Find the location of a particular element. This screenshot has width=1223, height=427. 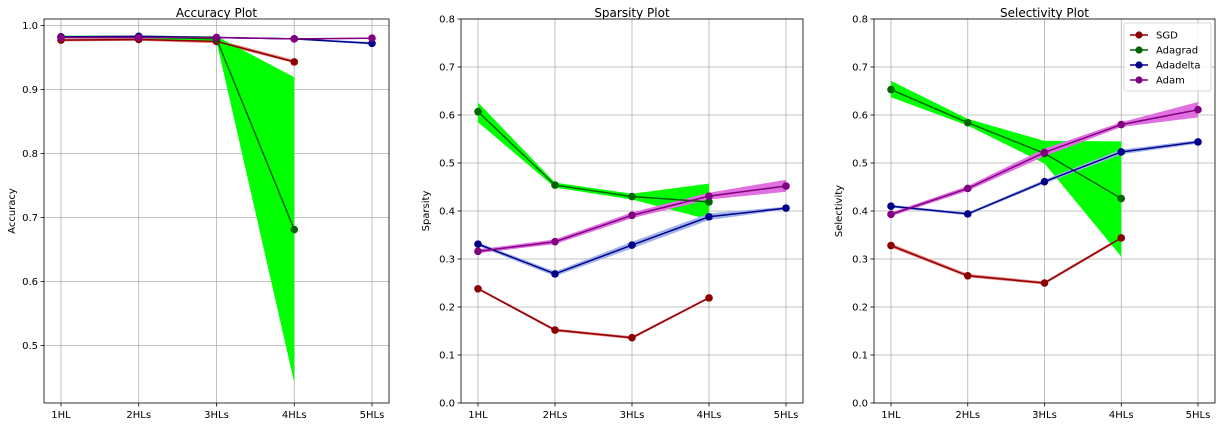

chart-title: Accuracy Plot is located at coordinates (217, 13).